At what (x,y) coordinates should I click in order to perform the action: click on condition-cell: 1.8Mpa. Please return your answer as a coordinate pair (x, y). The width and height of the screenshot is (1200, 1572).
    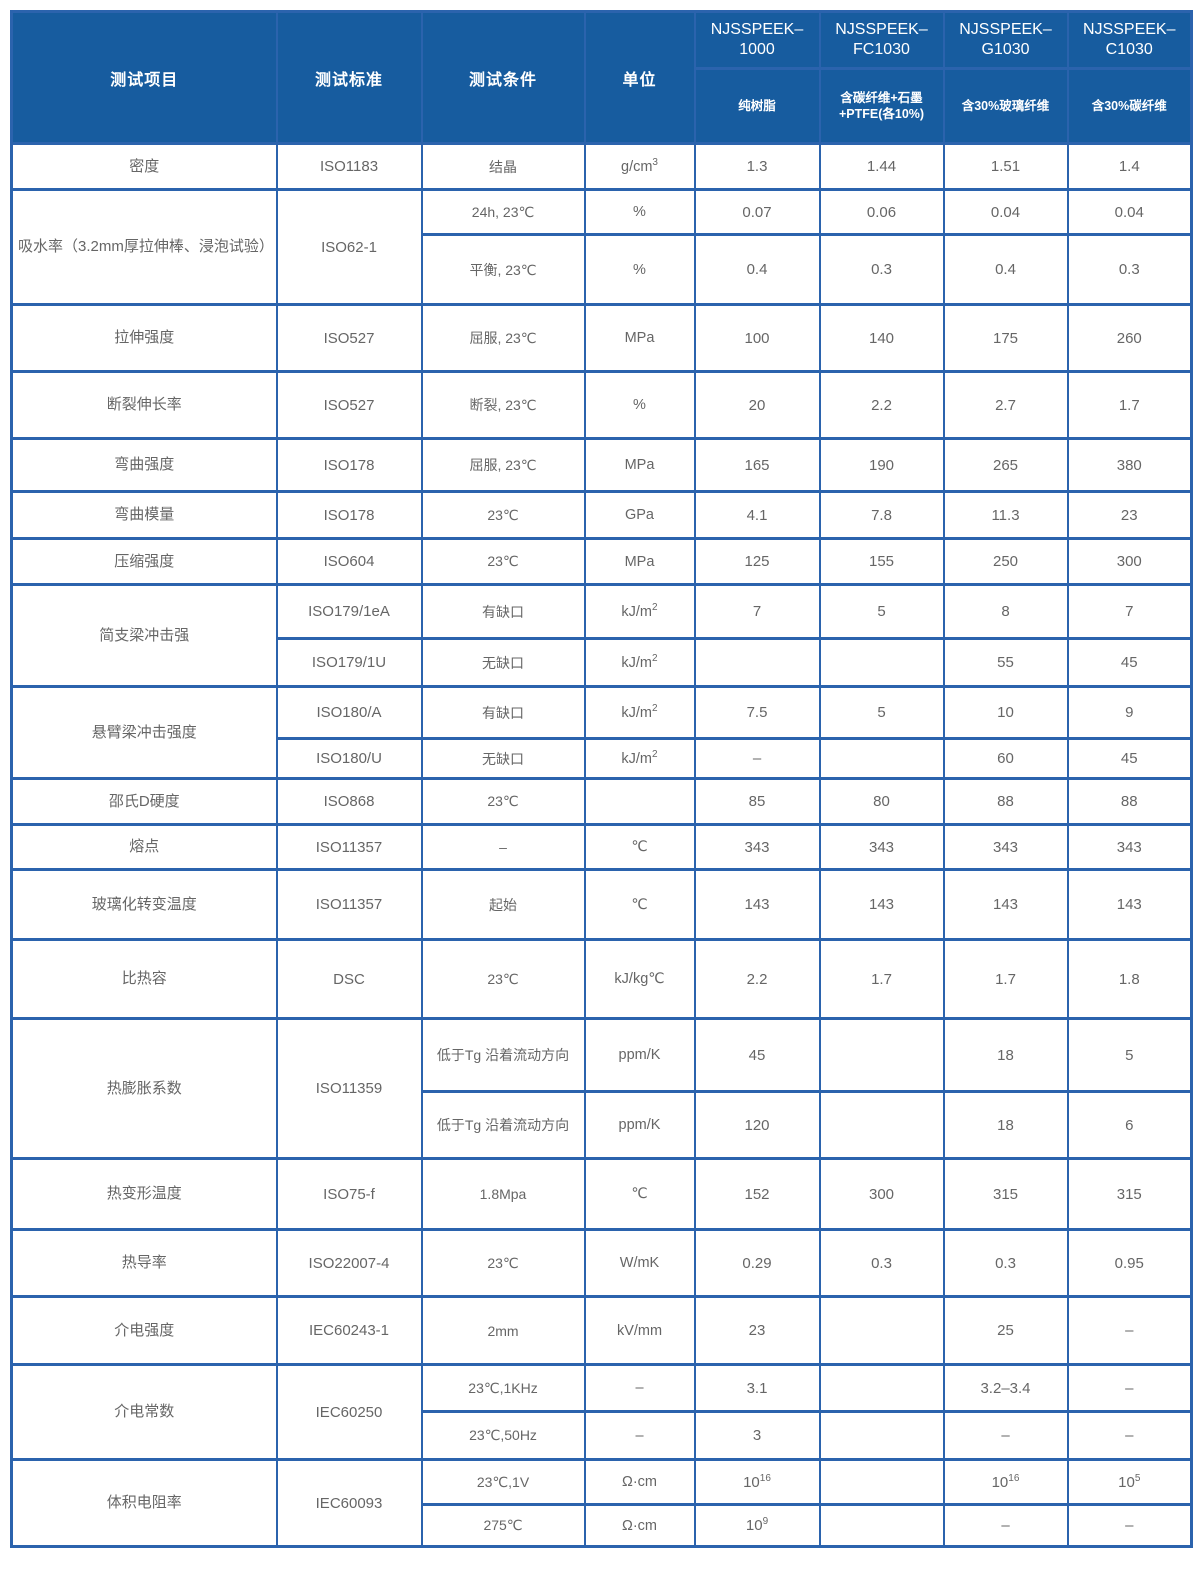
    Looking at the image, I should click on (503, 1194).